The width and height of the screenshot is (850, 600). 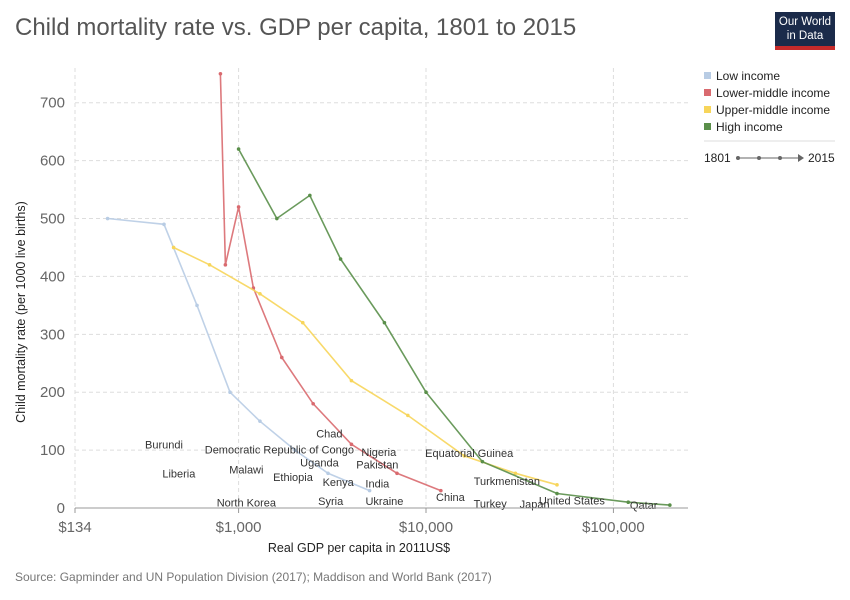 I want to click on legend-label: High income, so click(x=749, y=127).